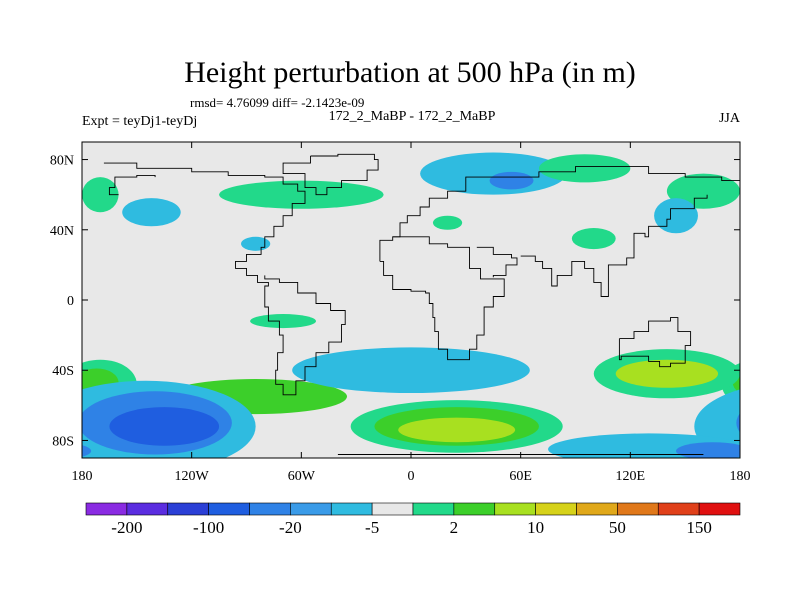 The image size is (800, 600). I want to click on colorbar-label: -200, so click(126, 527).